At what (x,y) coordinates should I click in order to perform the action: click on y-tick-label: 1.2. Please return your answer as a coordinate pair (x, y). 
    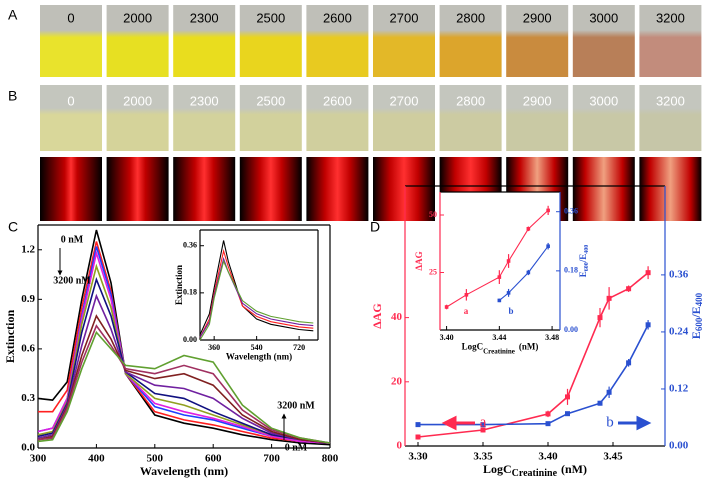
    Looking at the image, I should click on (28, 249).